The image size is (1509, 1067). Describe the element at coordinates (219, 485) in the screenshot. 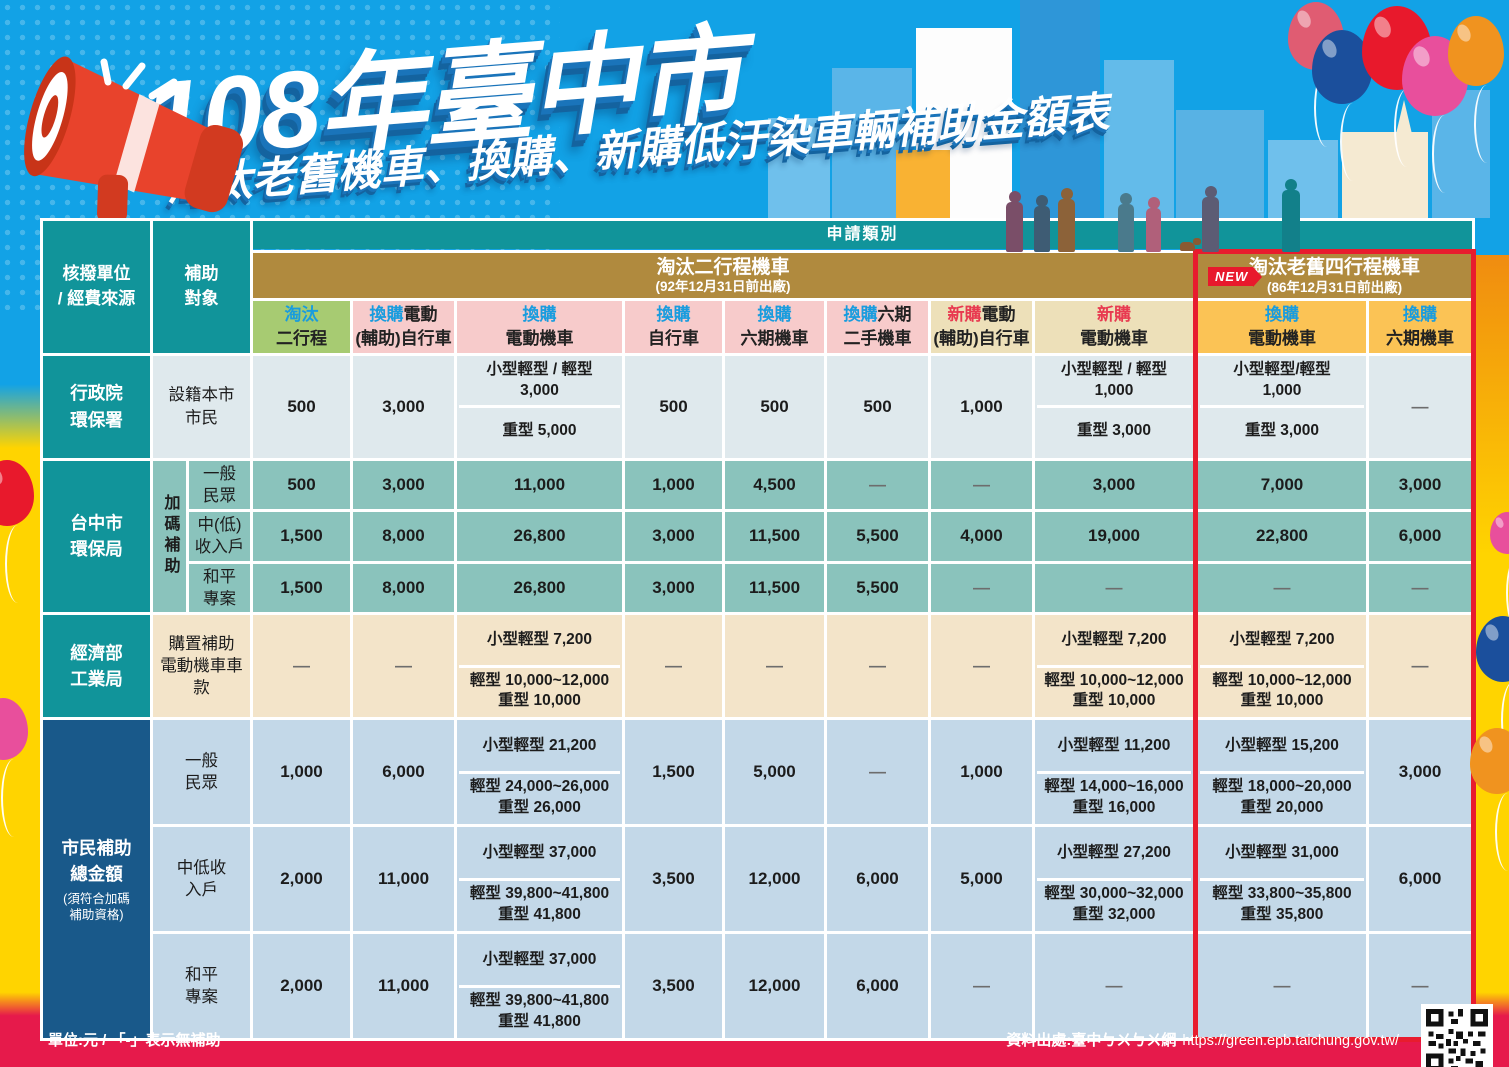

I see `target-general-public: 一般 民眾` at that location.